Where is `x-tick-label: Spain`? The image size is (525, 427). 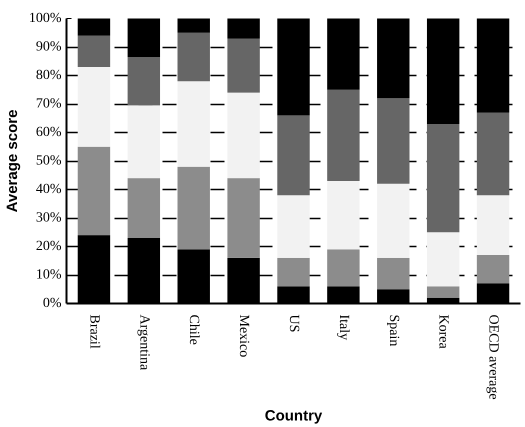 x-tick-label: Spain is located at coordinates (393, 330).